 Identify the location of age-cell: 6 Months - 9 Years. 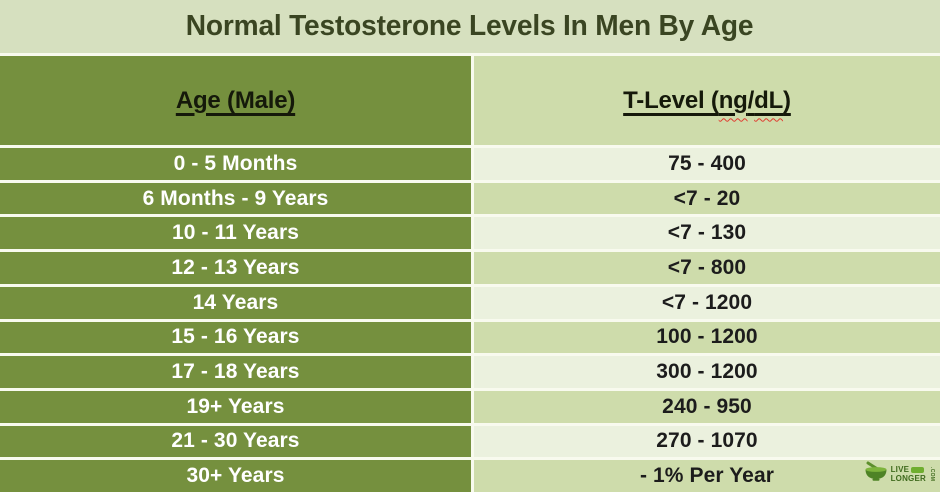
(235, 198).